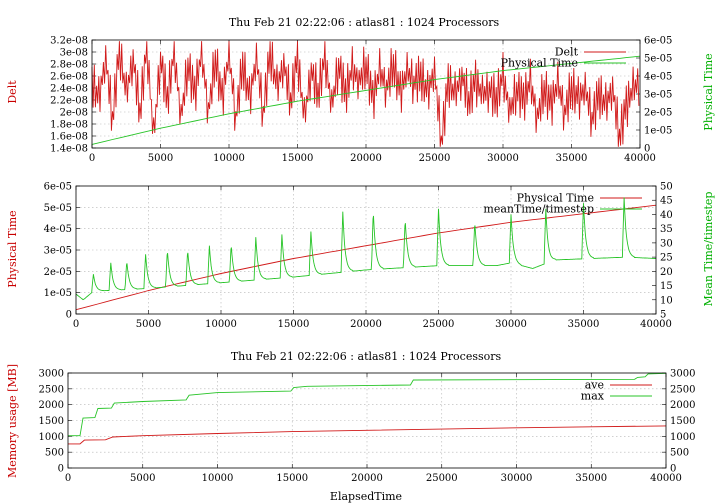 The height and width of the screenshot is (504, 720). Describe the element at coordinates (666, 215) in the screenshot. I see `y2-tick-label: 40` at that location.